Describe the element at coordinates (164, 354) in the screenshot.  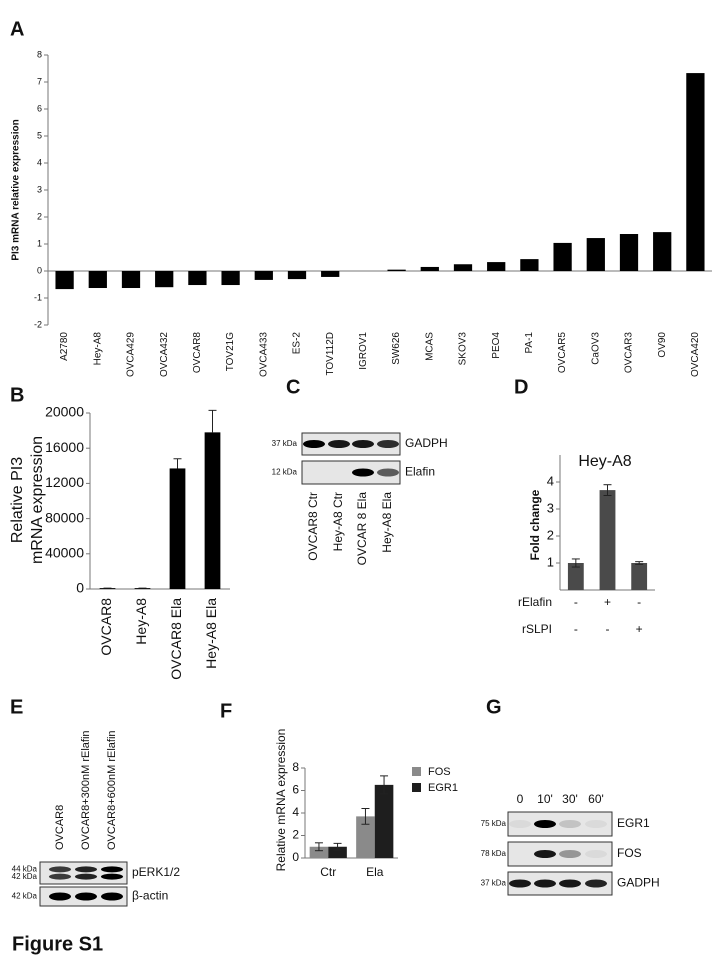
I see `x-tick-label: OVCA432` at that location.